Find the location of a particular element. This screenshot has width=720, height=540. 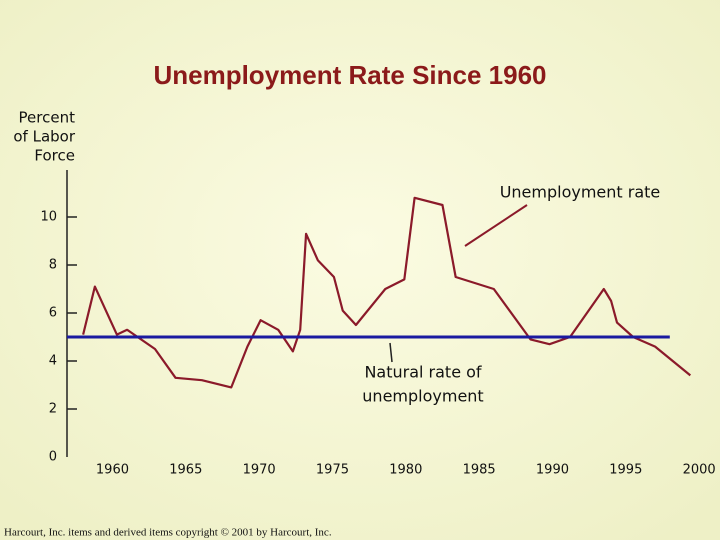

y-tick-label: 6 is located at coordinates (53, 313).